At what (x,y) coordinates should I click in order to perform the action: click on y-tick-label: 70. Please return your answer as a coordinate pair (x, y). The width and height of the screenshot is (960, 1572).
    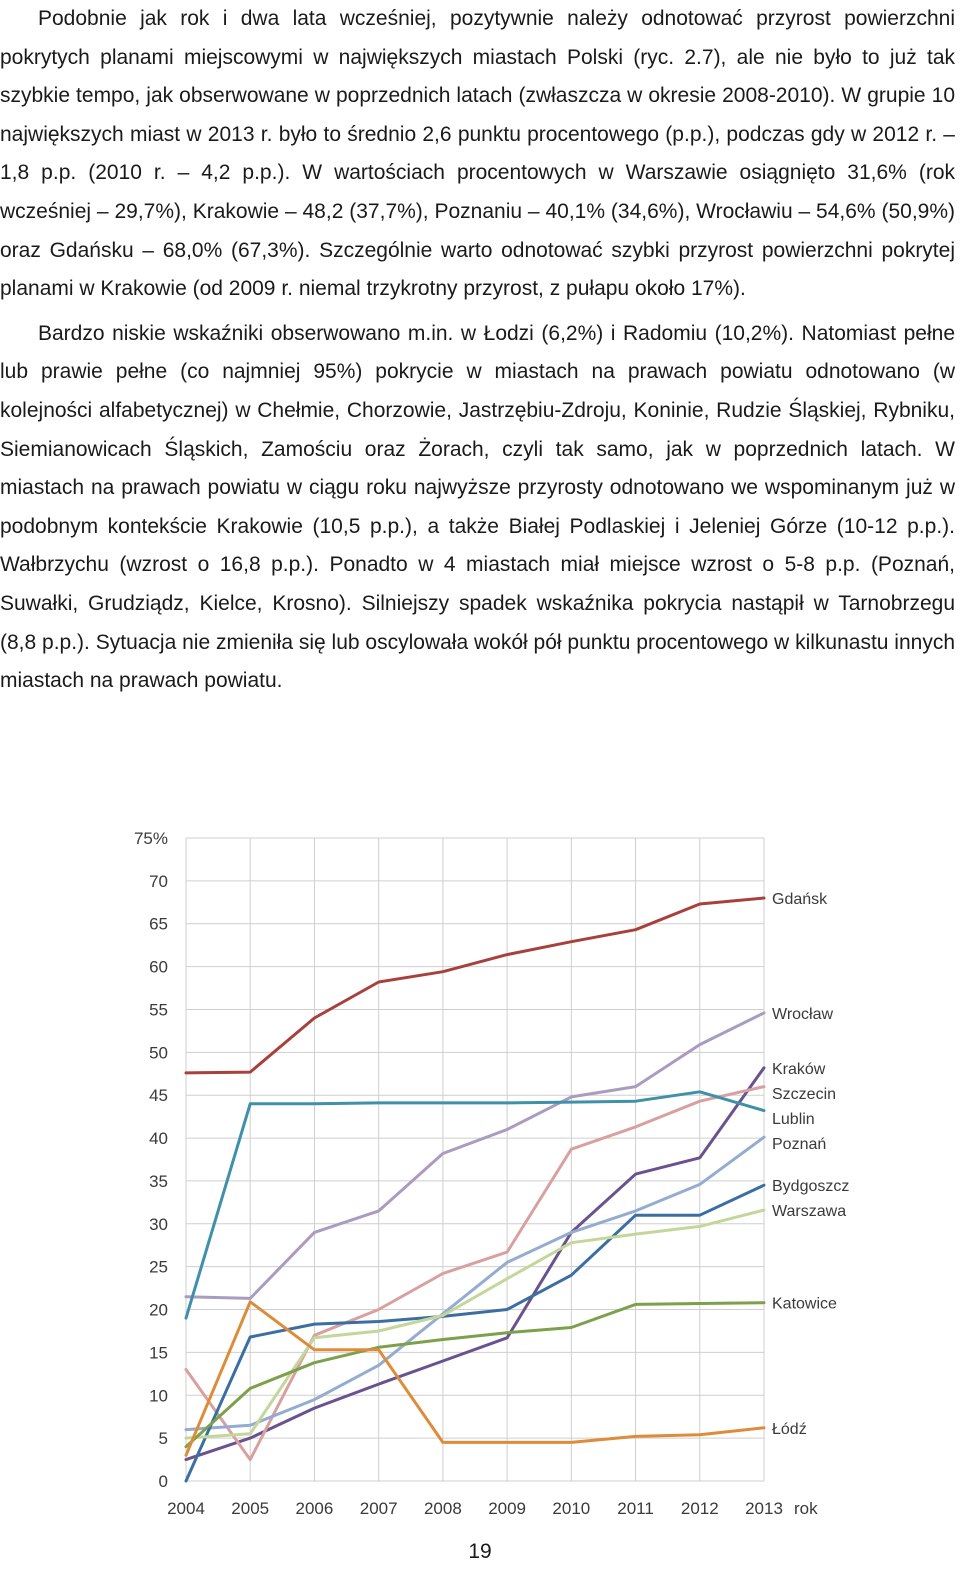
    Looking at the image, I should click on (158, 881).